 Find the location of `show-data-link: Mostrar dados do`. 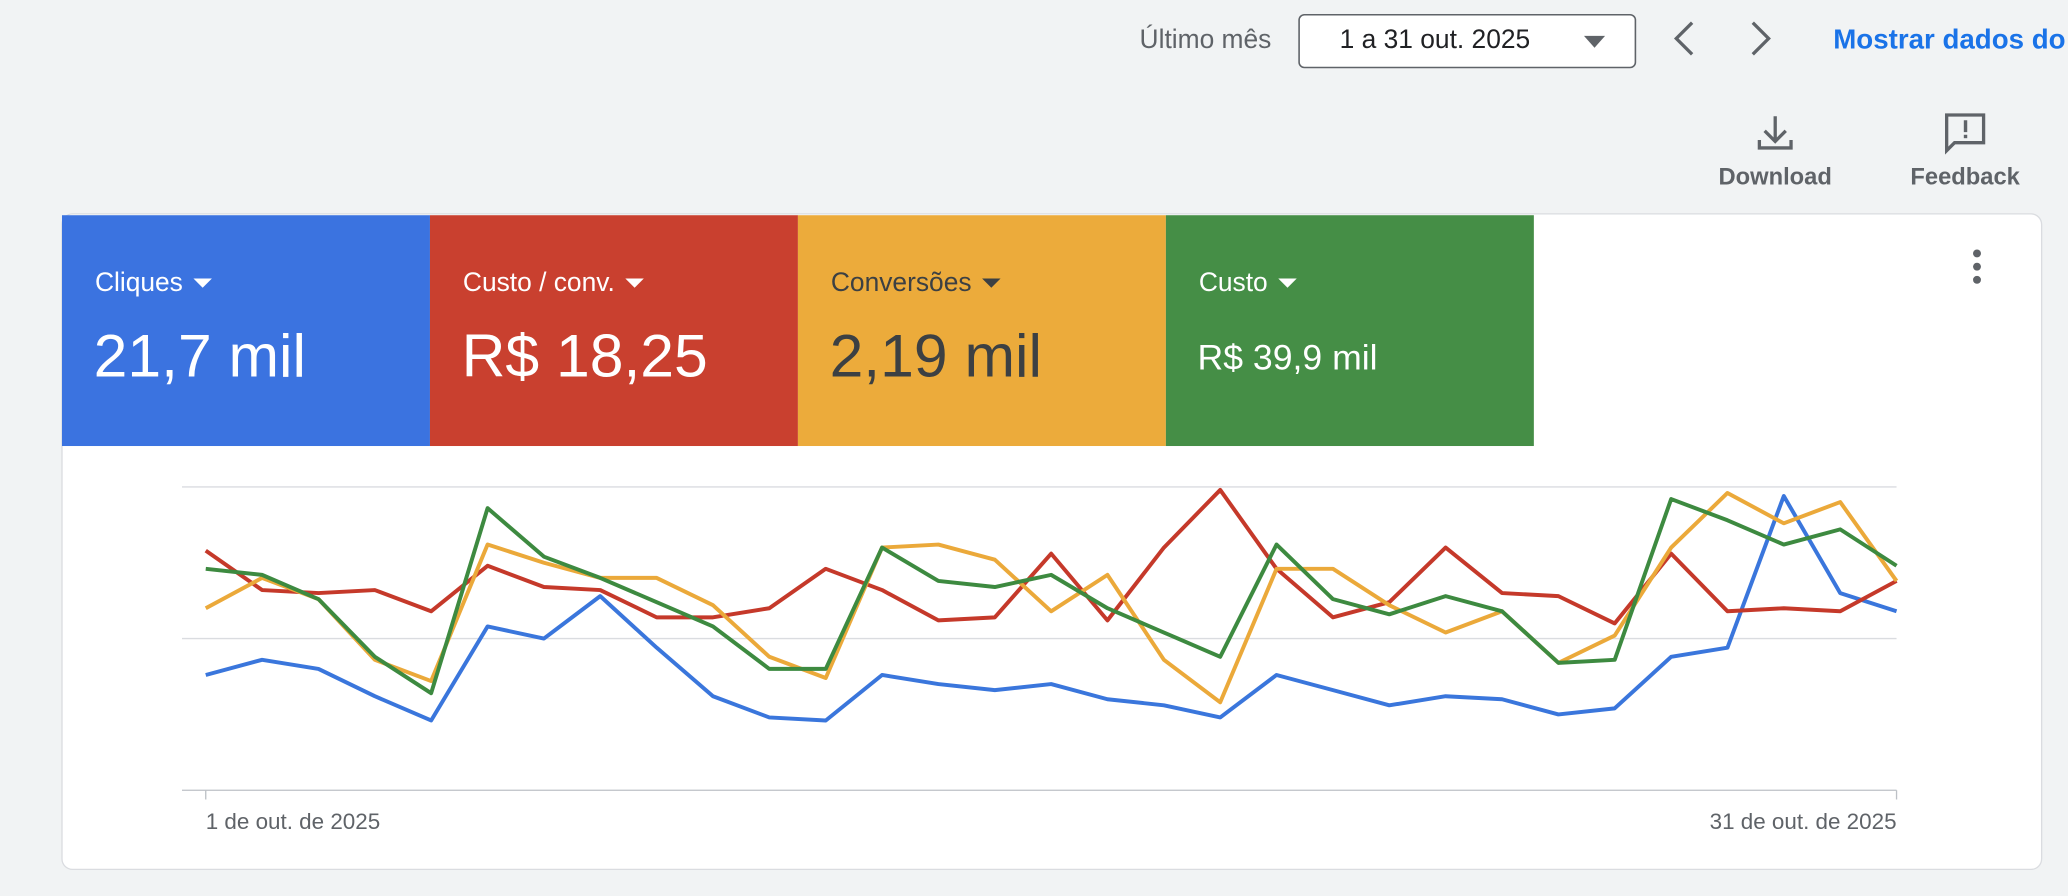

show-data-link: Mostrar dados do is located at coordinates (1949, 38).